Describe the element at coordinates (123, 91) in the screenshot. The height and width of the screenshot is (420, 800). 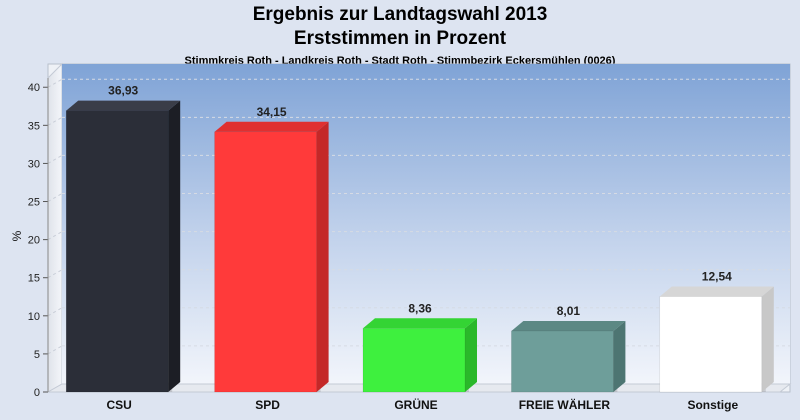
I see `data-label: 36,93` at that location.